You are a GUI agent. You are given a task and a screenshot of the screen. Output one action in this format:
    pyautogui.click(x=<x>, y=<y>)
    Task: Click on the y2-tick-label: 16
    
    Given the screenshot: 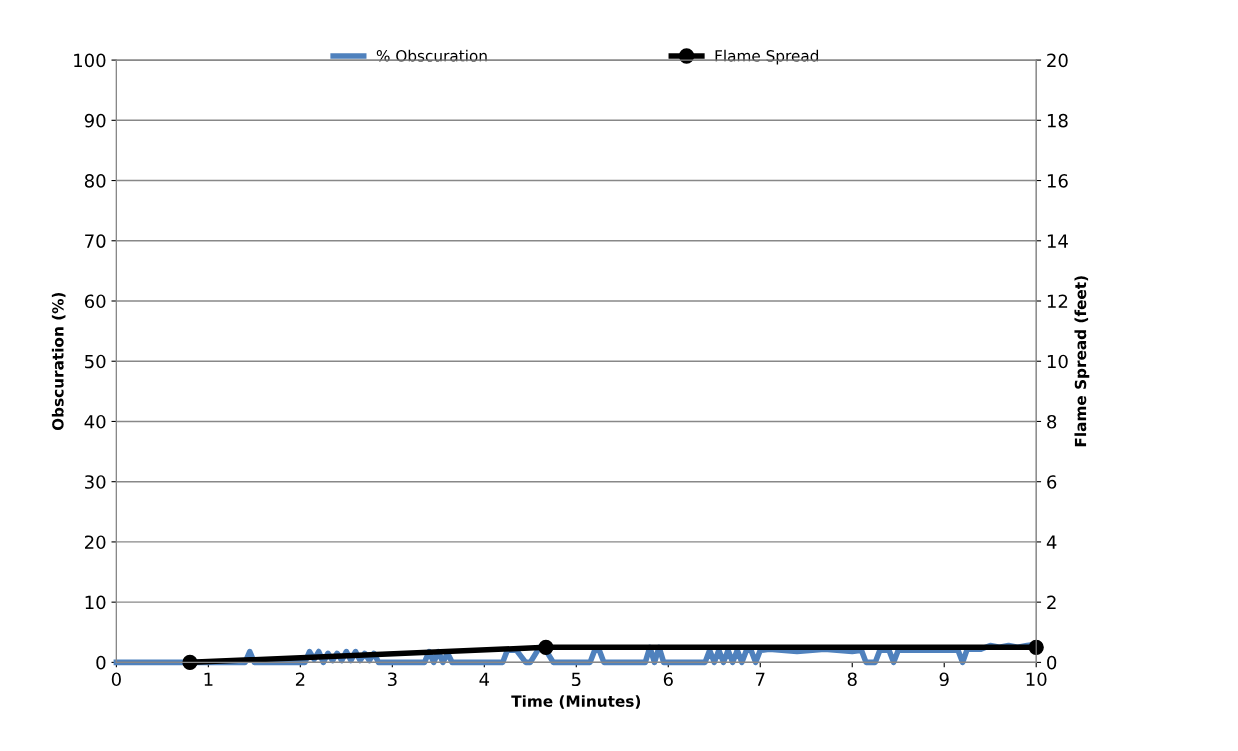 What is the action you would take?
    pyautogui.click(x=1057, y=181)
    